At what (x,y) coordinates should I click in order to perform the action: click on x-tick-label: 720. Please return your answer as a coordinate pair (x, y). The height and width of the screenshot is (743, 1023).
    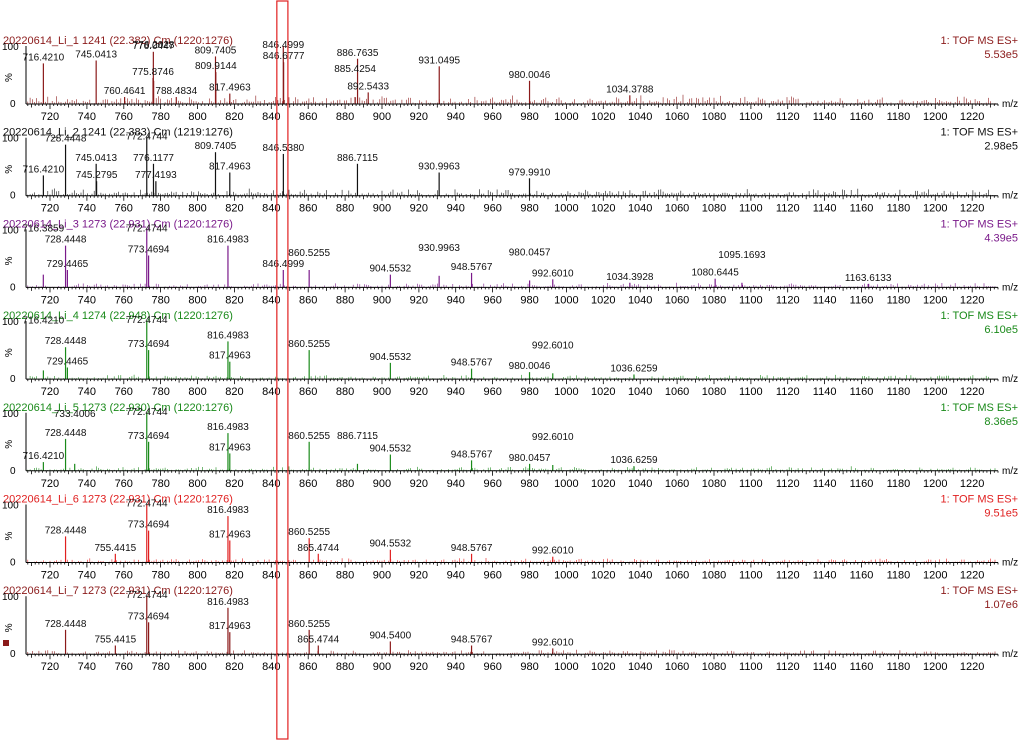
    Looking at the image, I should click on (50, 667).